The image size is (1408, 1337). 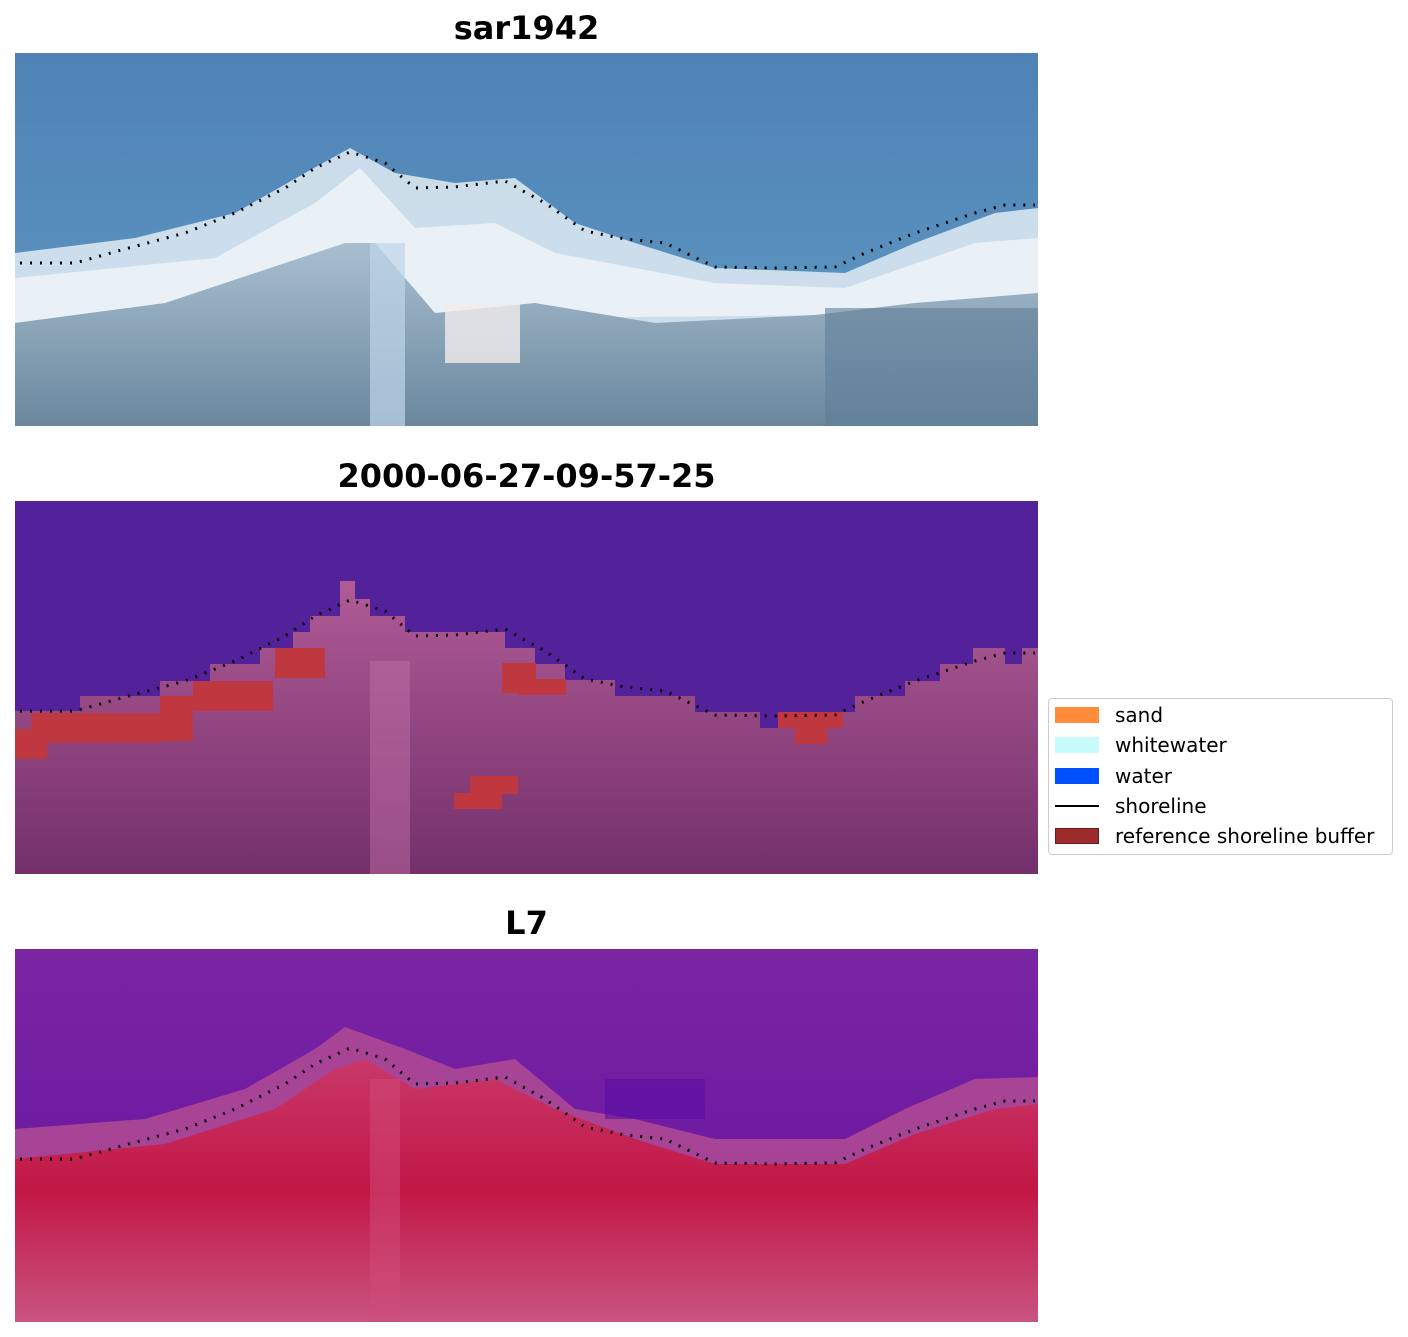 I want to click on legend-label-reference-buffer: reference shoreline buffer, so click(x=1245, y=836).